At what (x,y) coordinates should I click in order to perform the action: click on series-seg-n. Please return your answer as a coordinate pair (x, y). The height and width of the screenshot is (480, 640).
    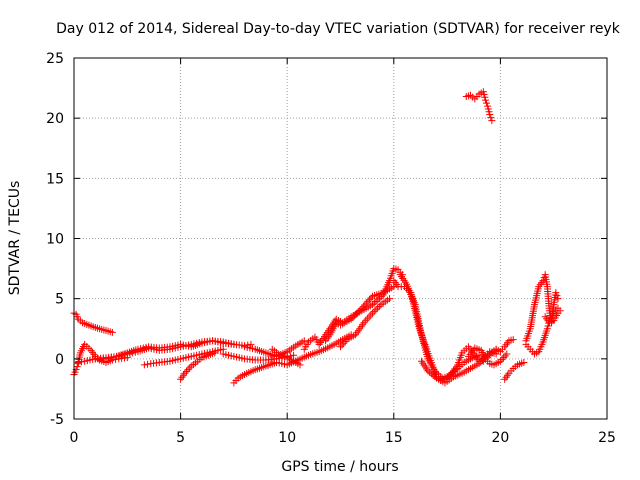
    Looking at the image, I should click on (445, 330).